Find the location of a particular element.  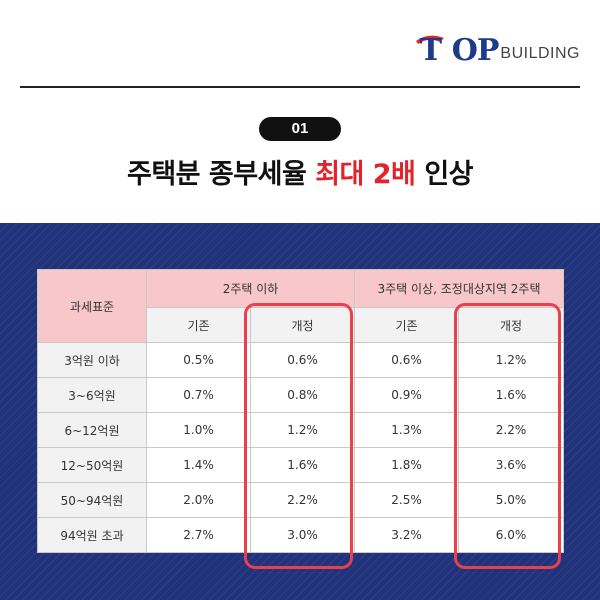

page-title: 주택분 종부세율 최대 2배 인상 is located at coordinates (300, 171).